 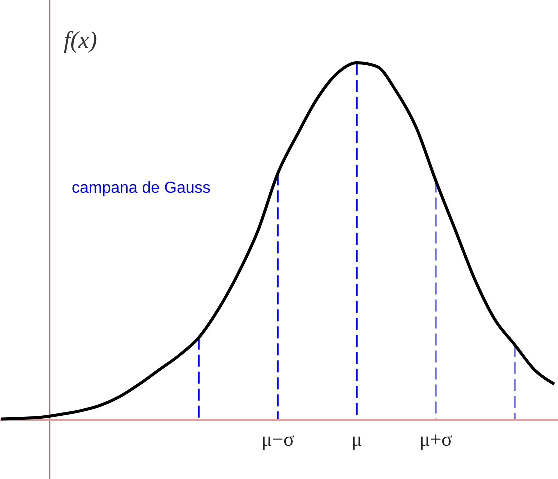 What do you see at coordinates (278, 440) in the screenshot?
I see `x-tick-label: μ−σ` at bounding box center [278, 440].